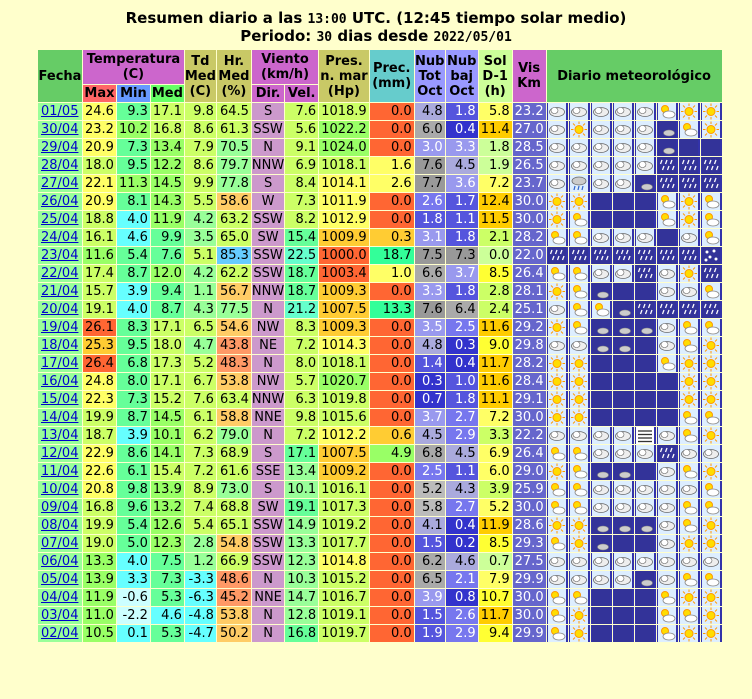 The image size is (752, 699). What do you see at coordinates (60, 273) in the screenshot?
I see `date-link: 22/04` at bounding box center [60, 273].